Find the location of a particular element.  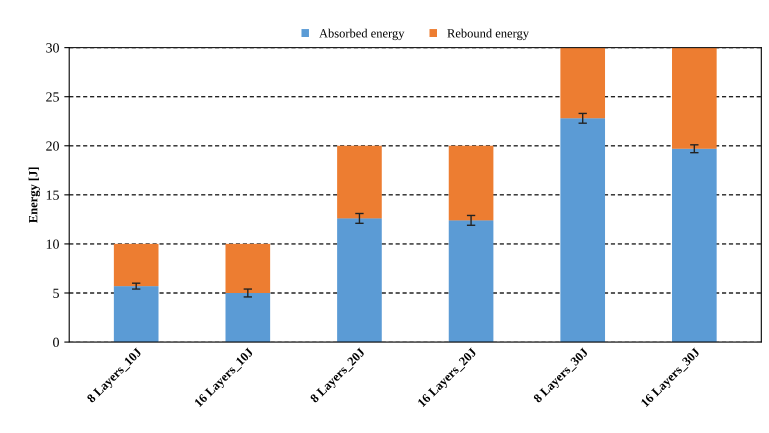

y-tick-label: 15 is located at coordinates (52, 195).